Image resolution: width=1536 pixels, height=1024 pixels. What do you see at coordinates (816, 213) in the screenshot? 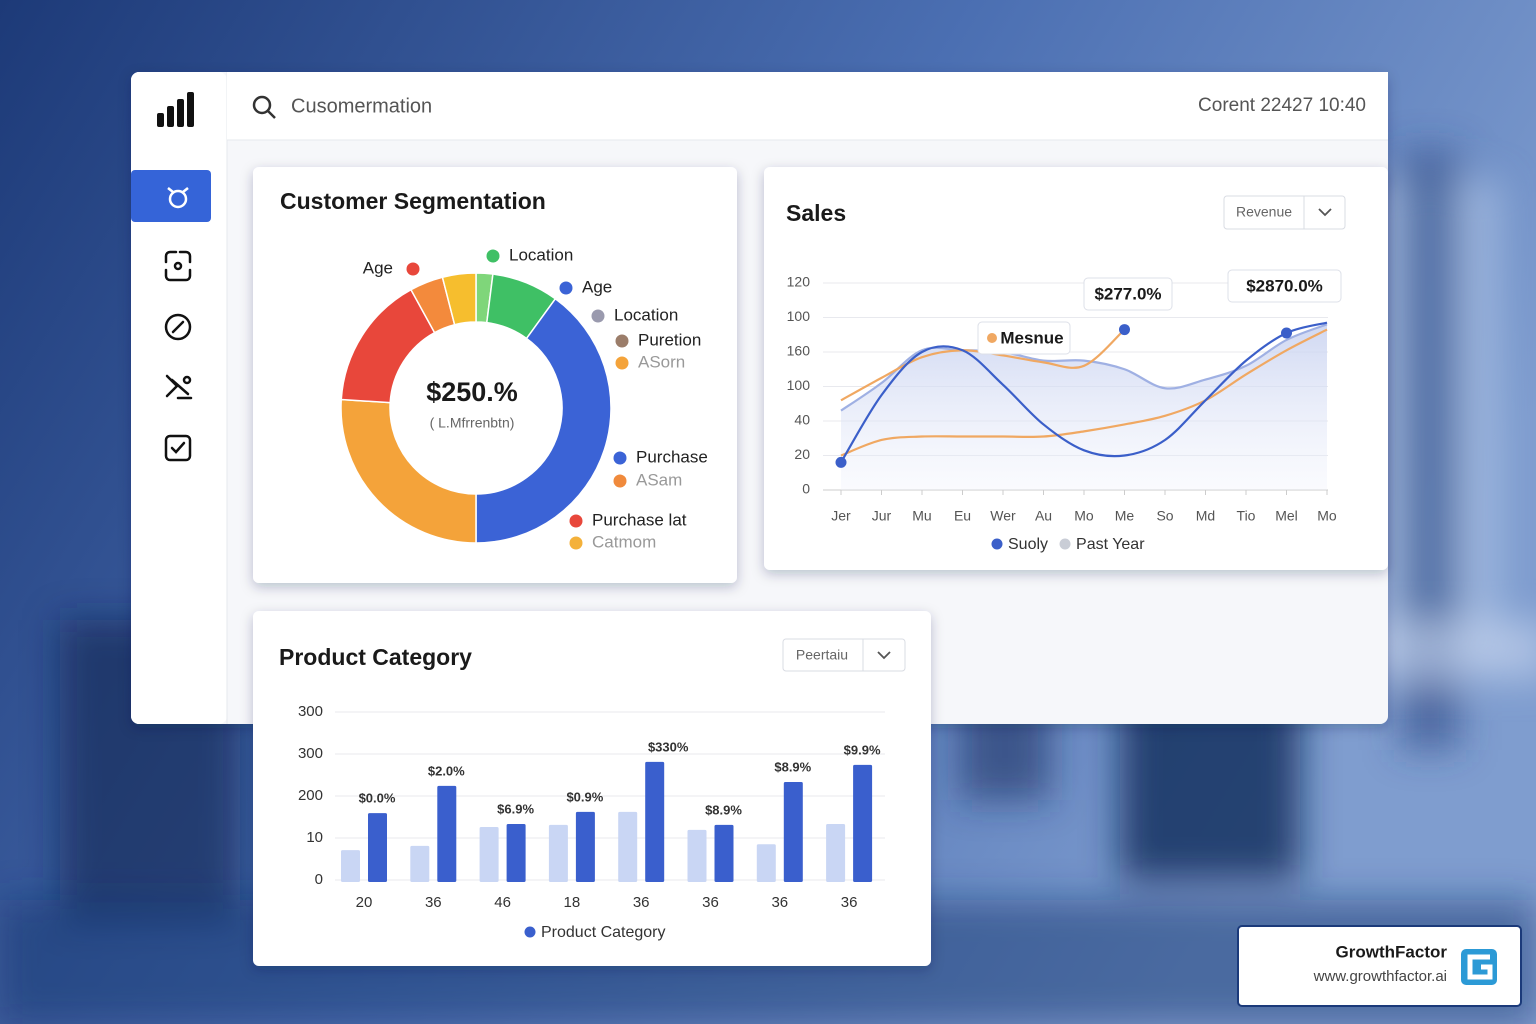
I see `card-title: Sales` at bounding box center [816, 213].